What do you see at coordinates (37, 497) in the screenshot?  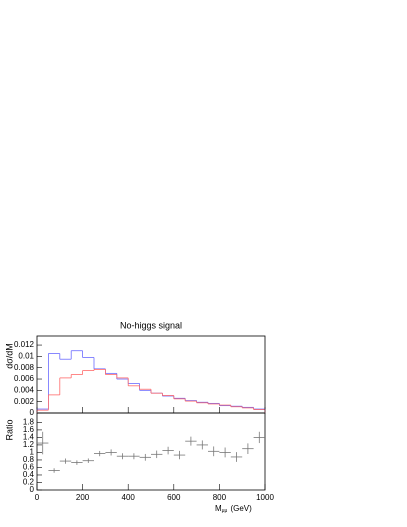 I see `x-tick-label: 0` at bounding box center [37, 497].